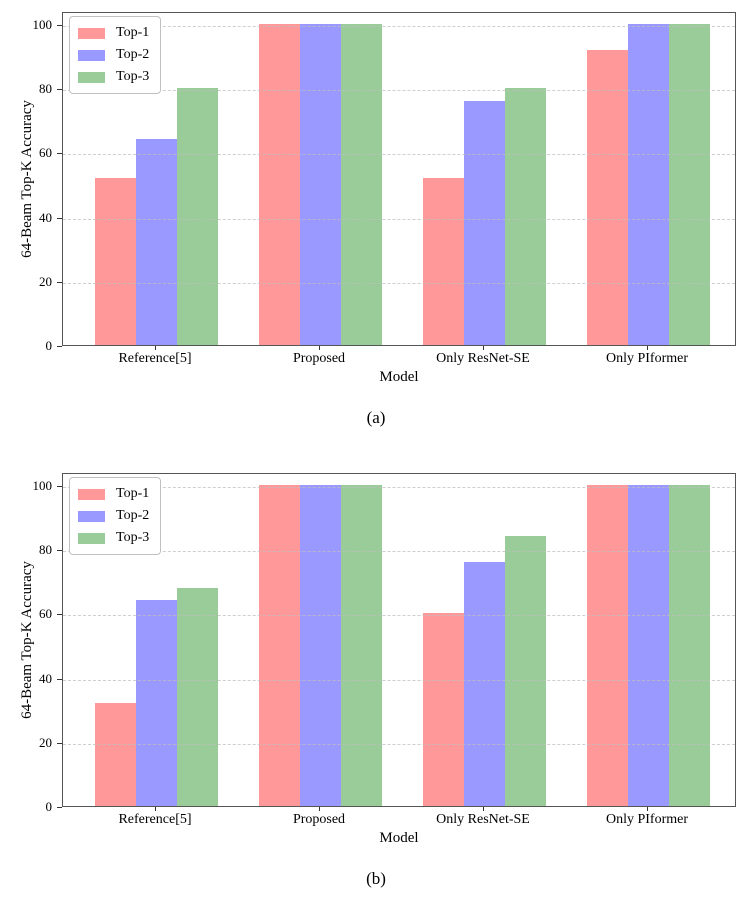 The width and height of the screenshot is (752, 906). I want to click on y-tick-label-100: 100, so click(42, 485).